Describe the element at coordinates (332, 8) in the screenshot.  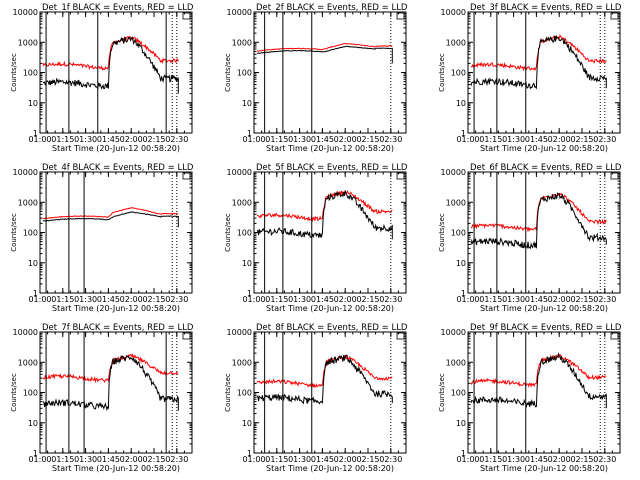
I see `panel-title: Det_2f BLACK = Events, RED = LLD` at that location.